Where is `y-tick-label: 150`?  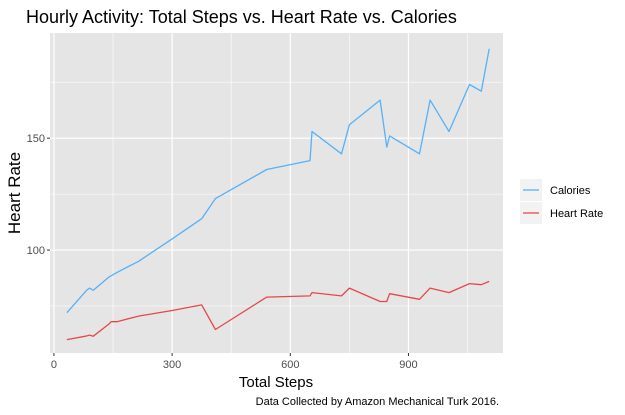
y-tick-label: 150 is located at coordinates (36, 139).